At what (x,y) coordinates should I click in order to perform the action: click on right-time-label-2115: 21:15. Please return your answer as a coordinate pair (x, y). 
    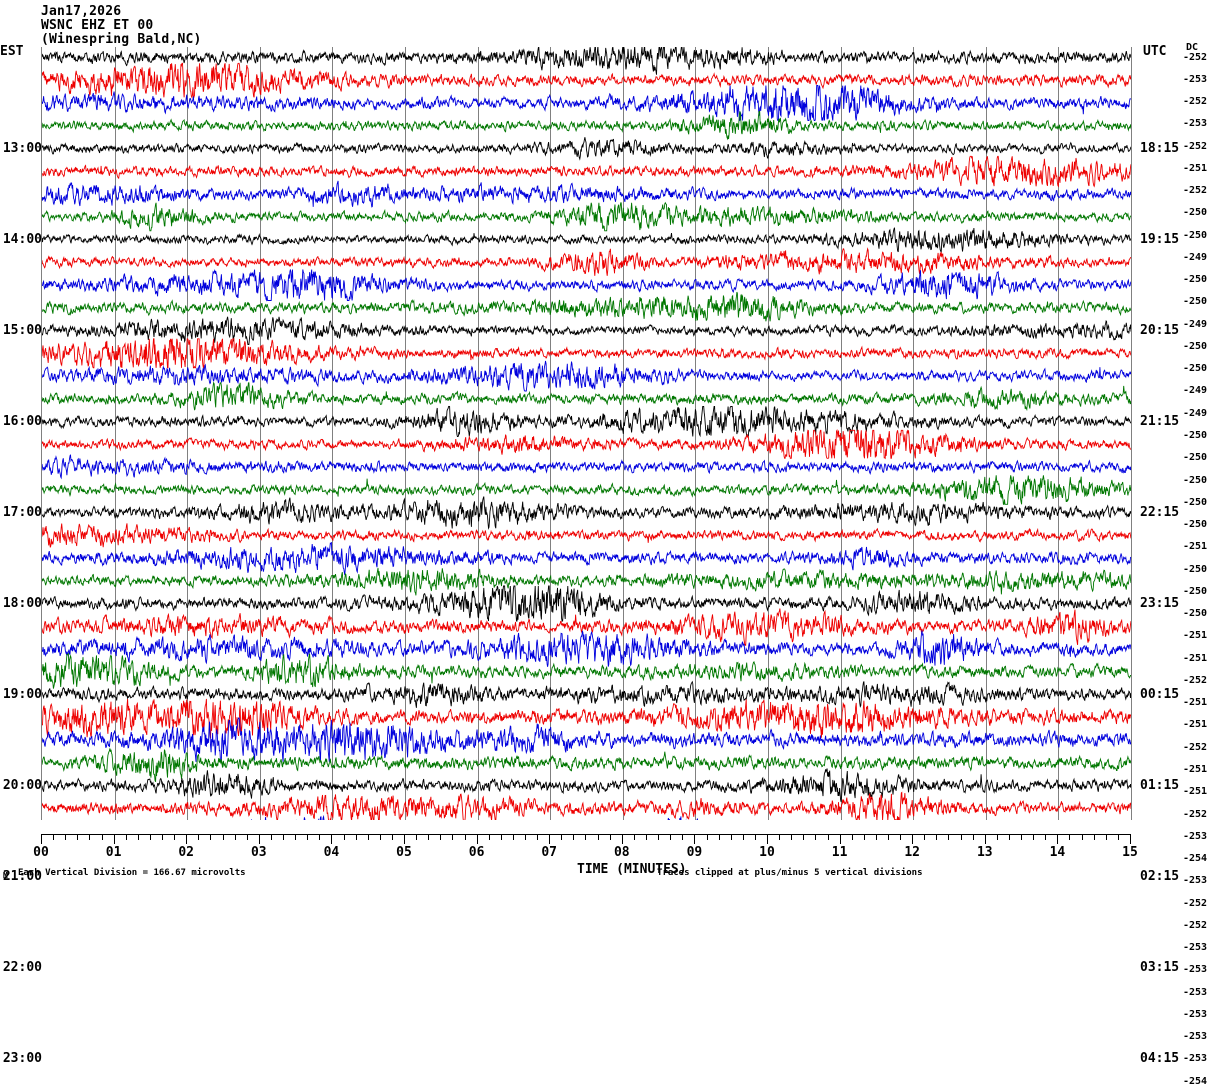
    Looking at the image, I should click on (1160, 421).